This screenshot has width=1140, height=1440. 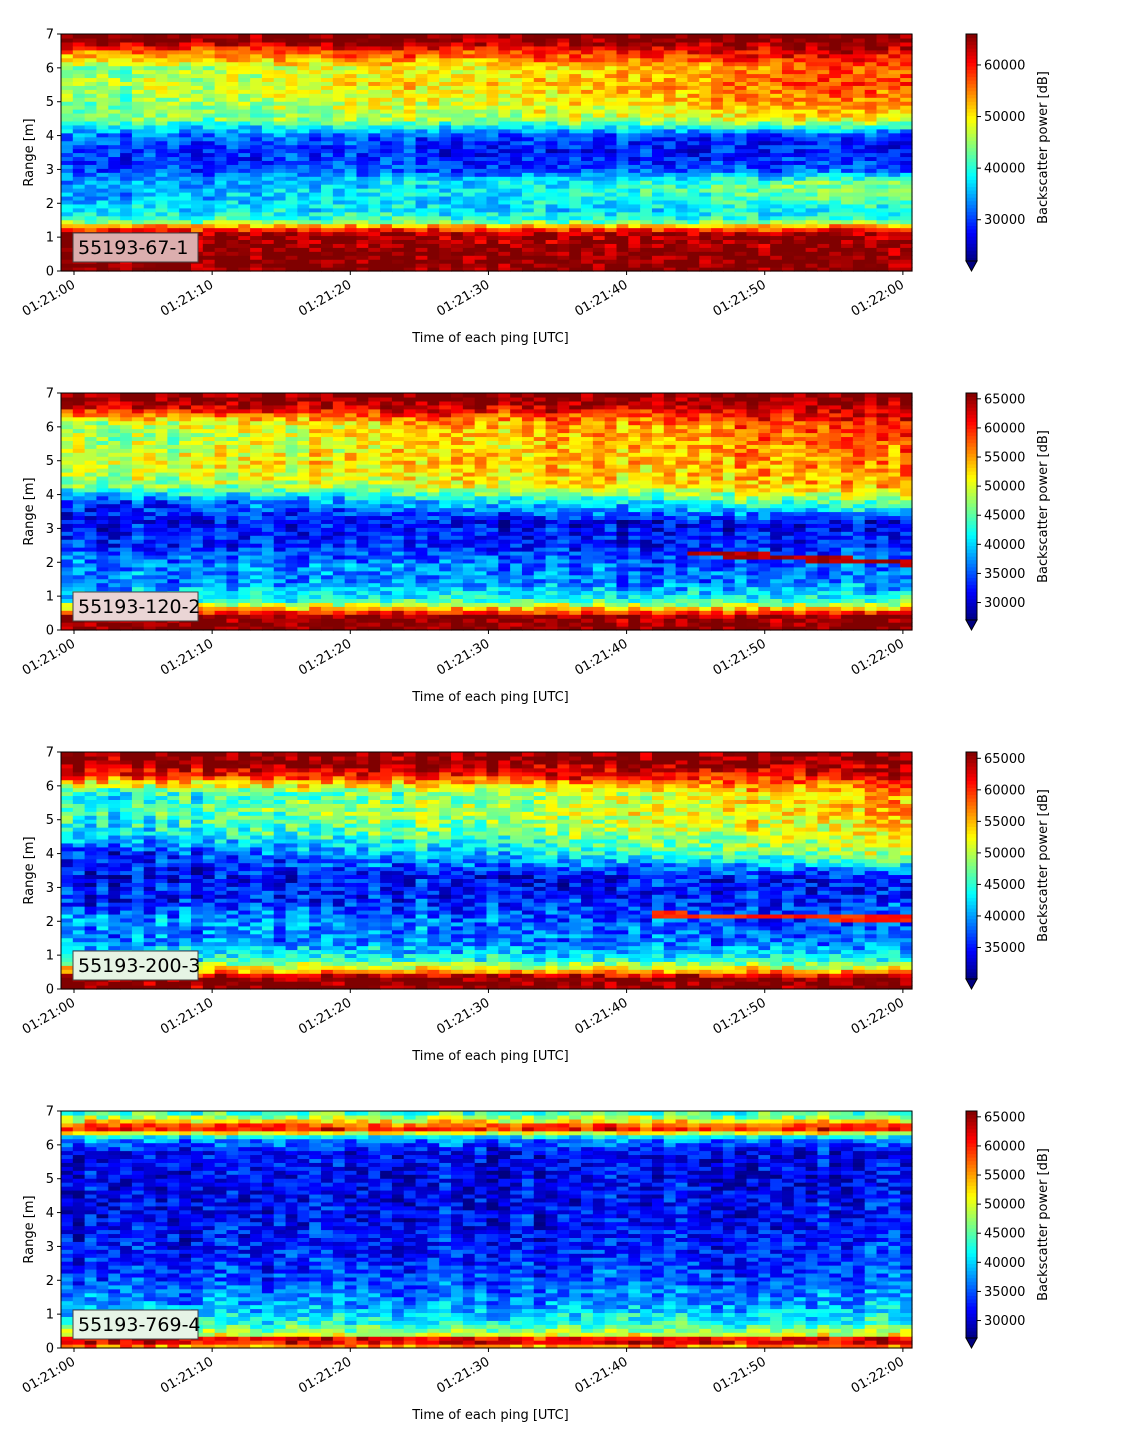 What do you see at coordinates (50, 35) in the screenshot?
I see `y-tick-label: 7` at bounding box center [50, 35].